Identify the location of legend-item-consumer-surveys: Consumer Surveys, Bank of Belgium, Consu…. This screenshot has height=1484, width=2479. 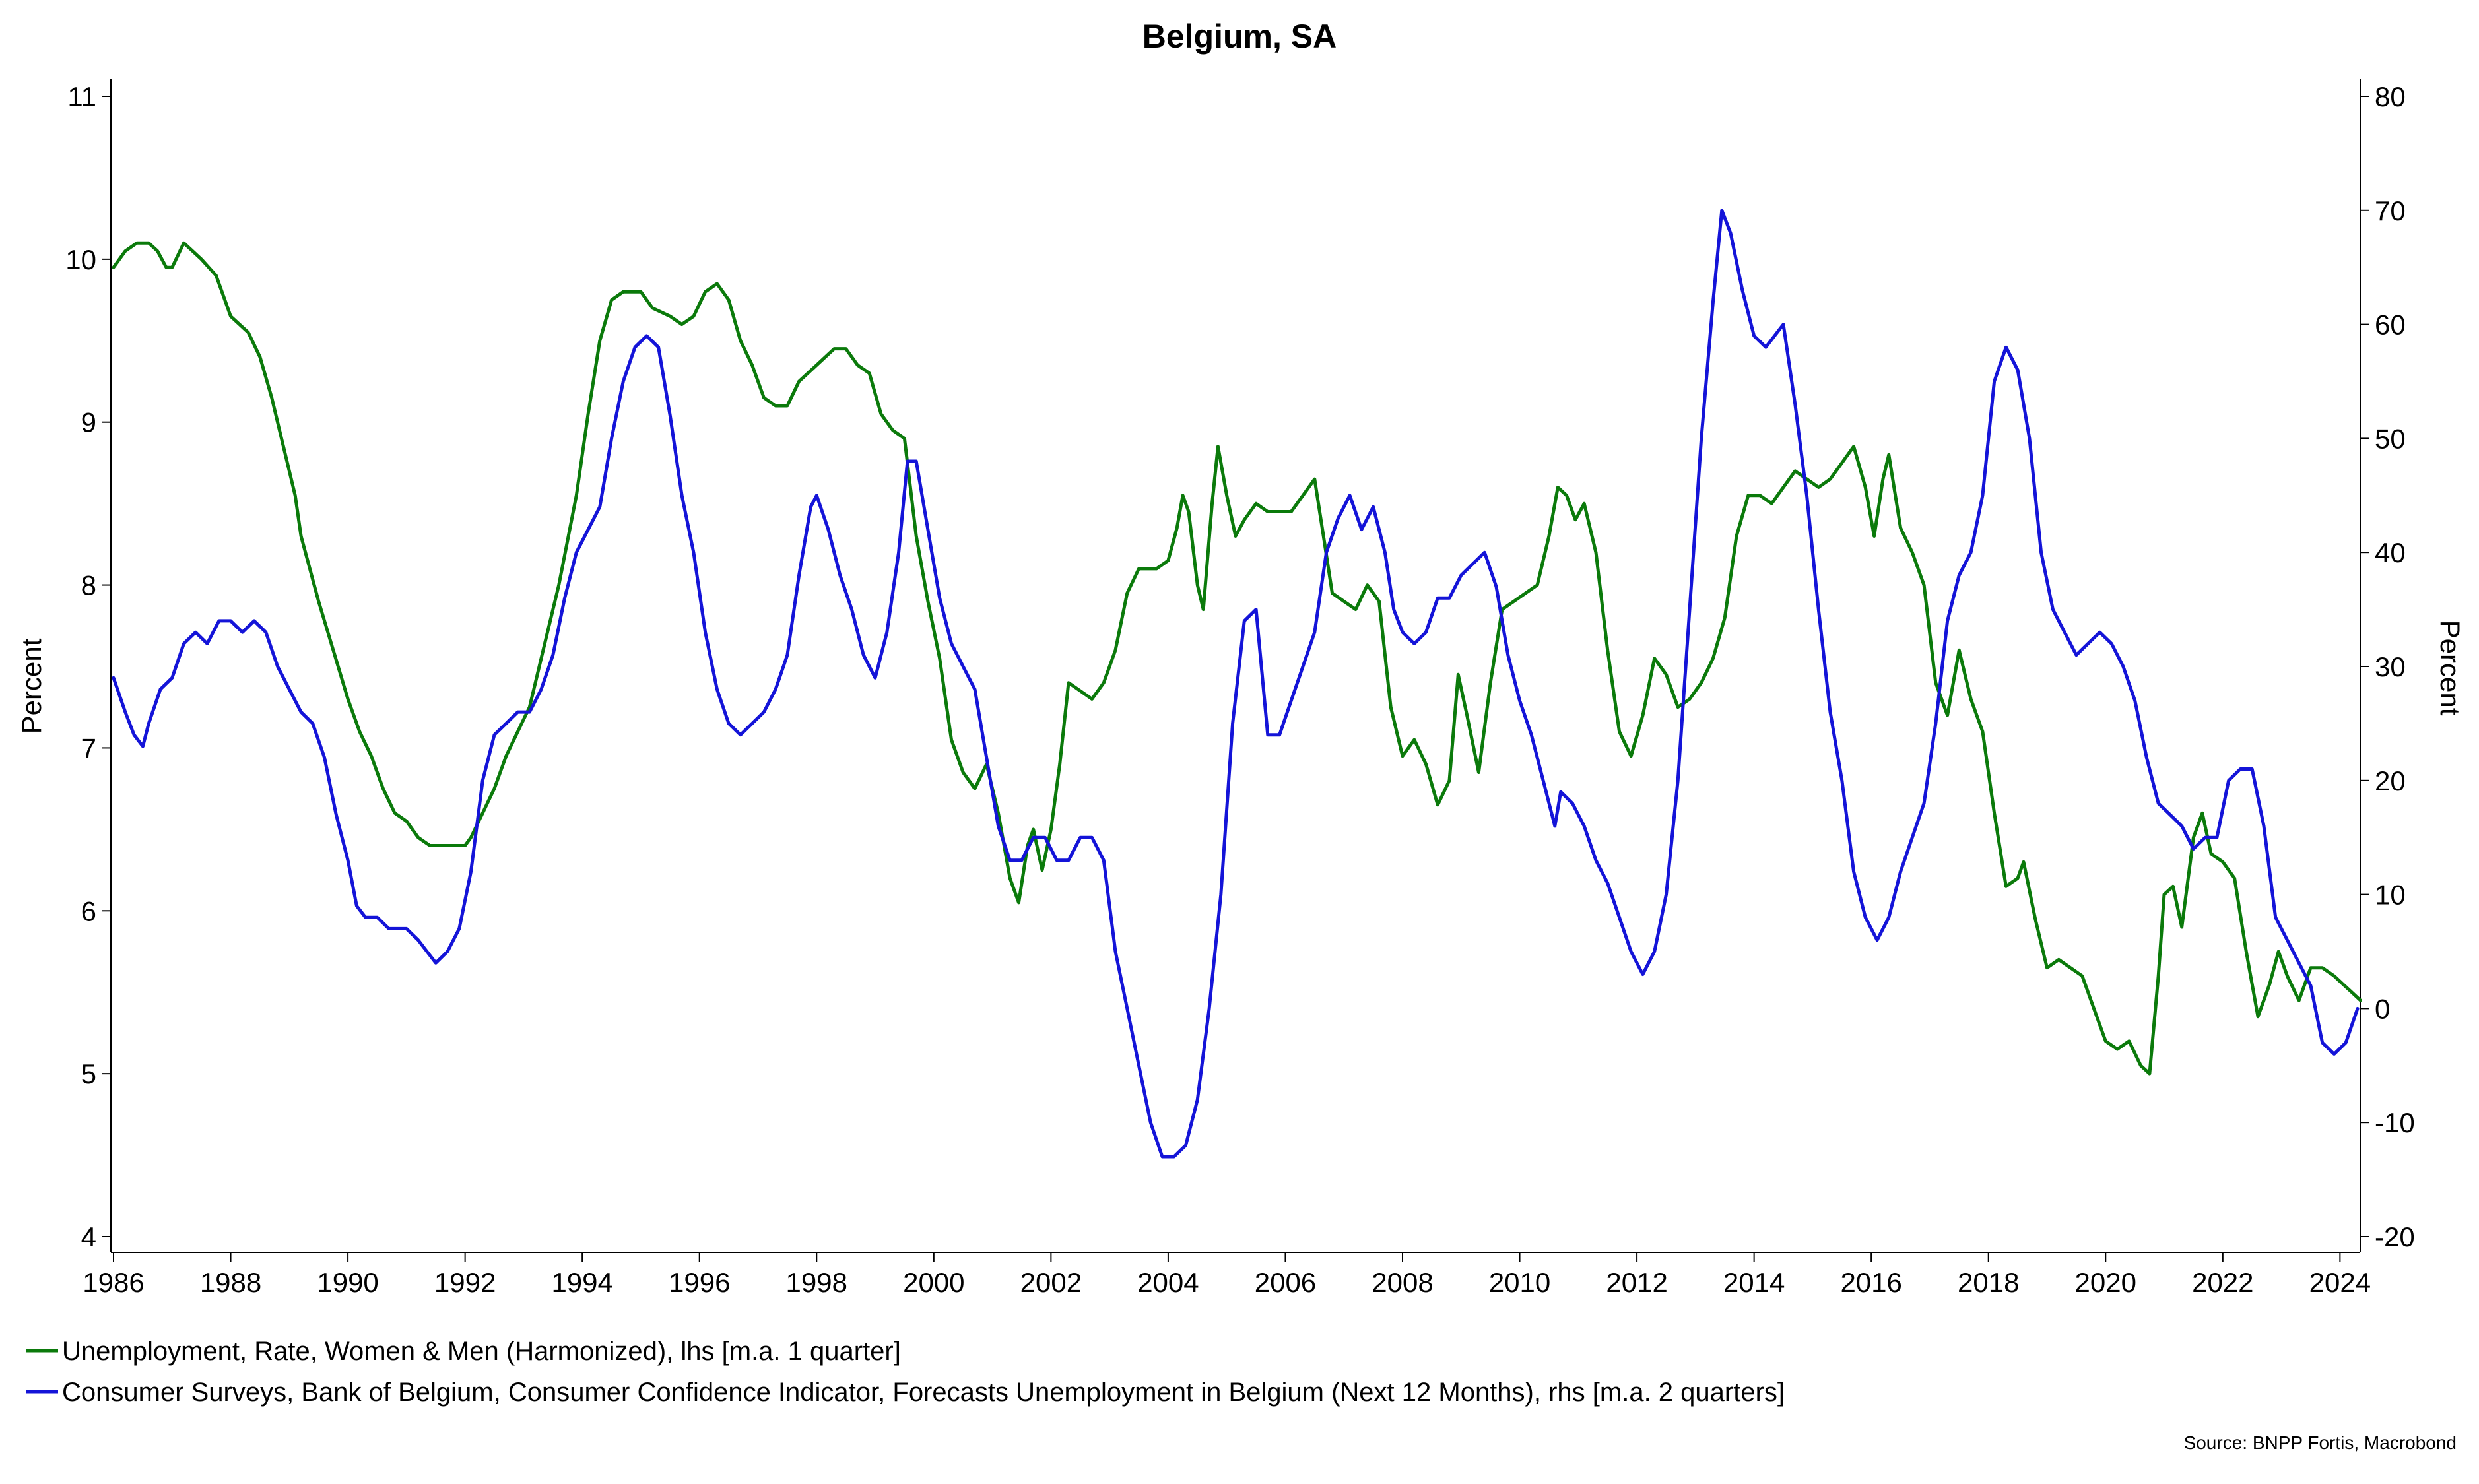
(906, 1392).